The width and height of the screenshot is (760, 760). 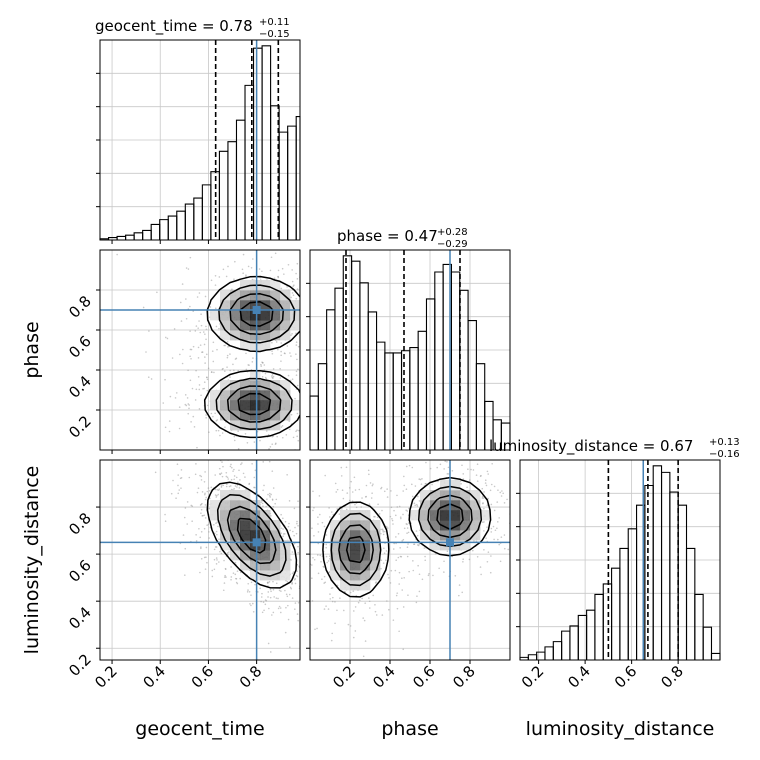 I want to click on x-tick-label: 0.6, so click(x=424, y=677).